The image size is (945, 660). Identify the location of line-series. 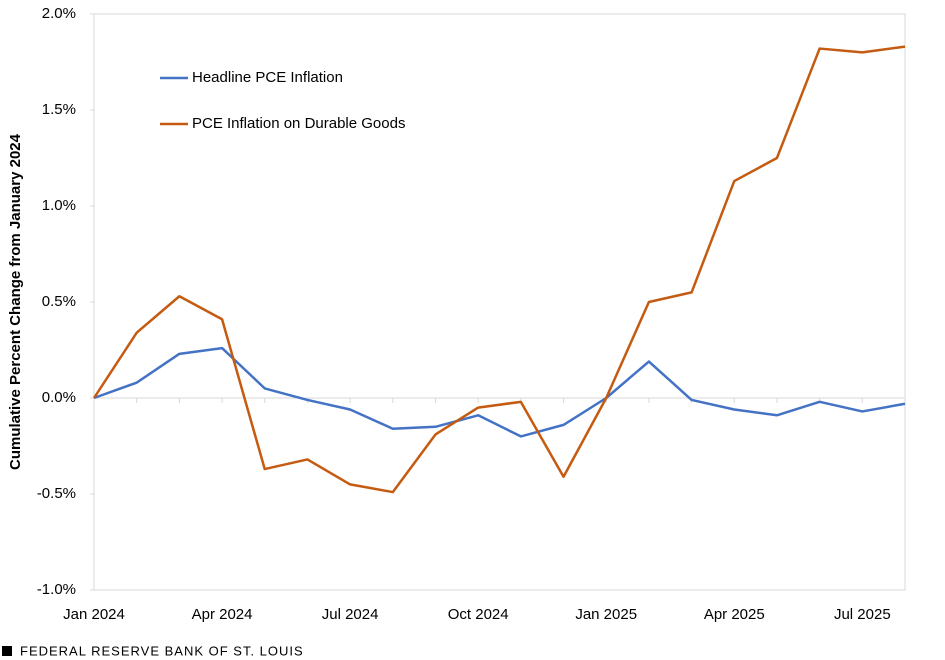
(499, 392).